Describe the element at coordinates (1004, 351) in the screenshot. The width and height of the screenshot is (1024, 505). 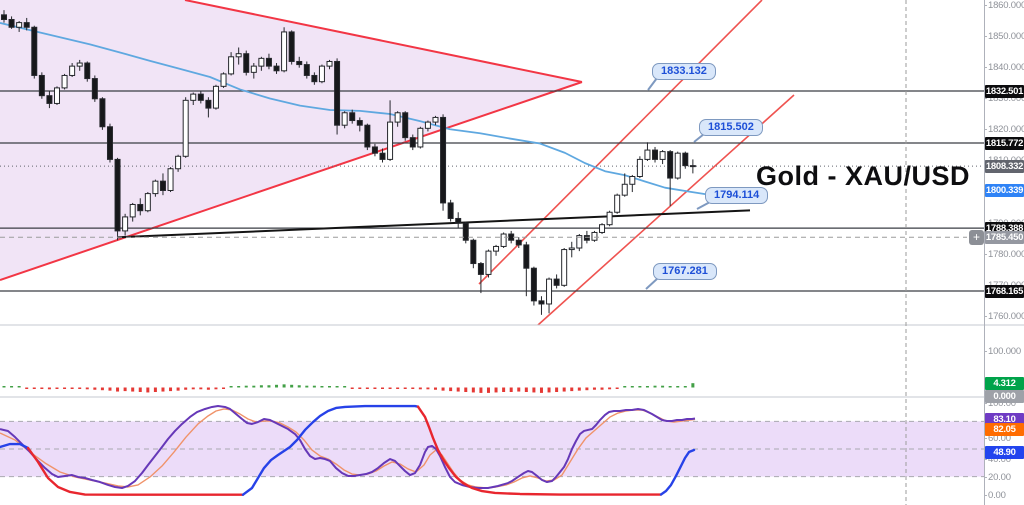
I see `indicator-axis-label: 100.000` at that location.